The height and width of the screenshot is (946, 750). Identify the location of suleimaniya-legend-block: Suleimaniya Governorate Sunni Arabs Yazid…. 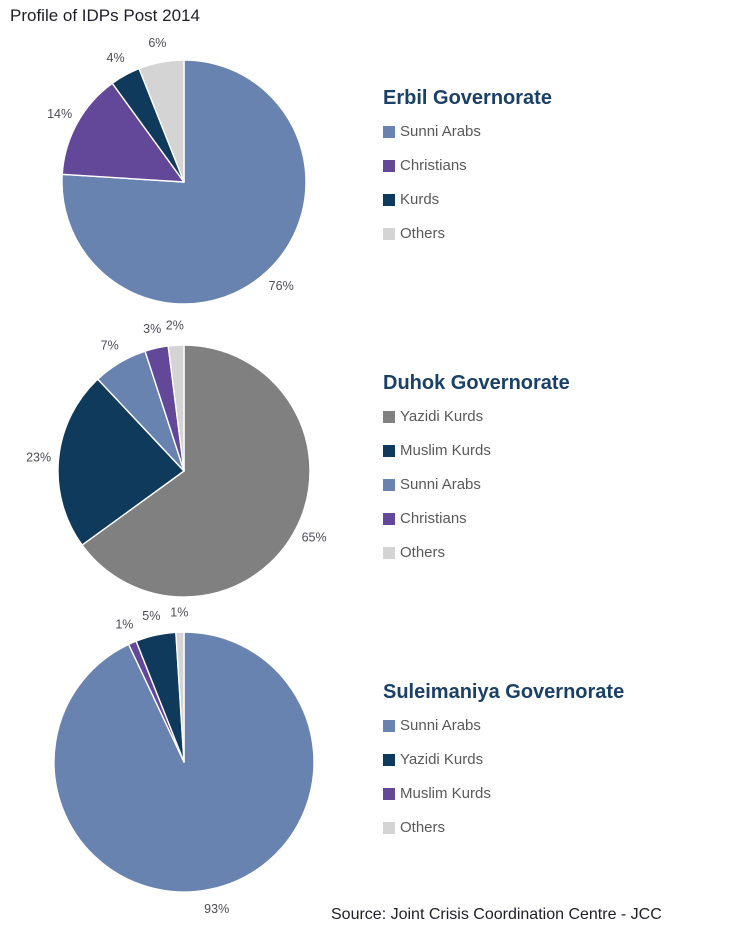
(553, 766).